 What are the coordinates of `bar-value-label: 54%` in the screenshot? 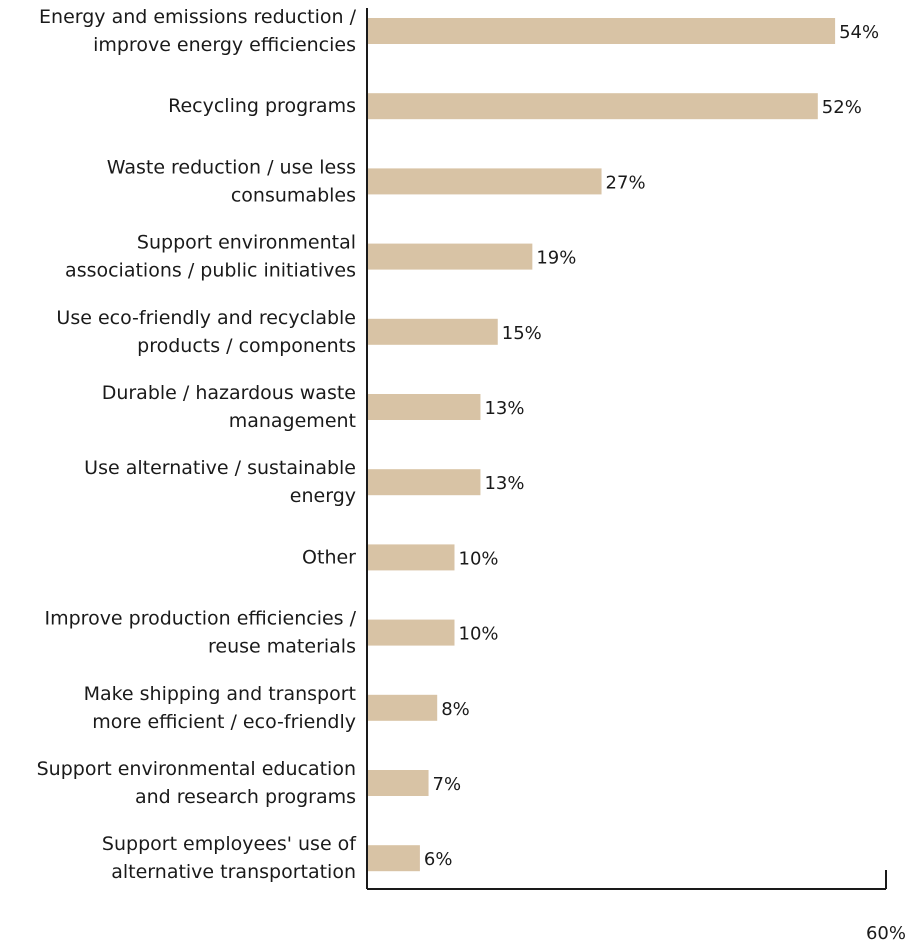 It's located at (859, 32).